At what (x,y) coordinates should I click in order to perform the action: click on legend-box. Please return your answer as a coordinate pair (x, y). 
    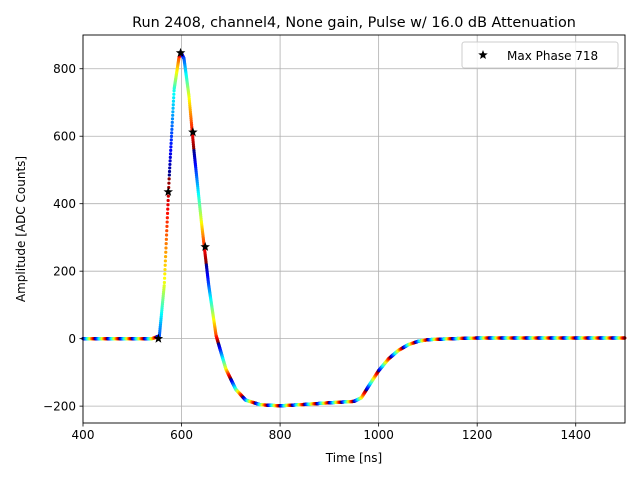
    Looking at the image, I should click on (540, 55).